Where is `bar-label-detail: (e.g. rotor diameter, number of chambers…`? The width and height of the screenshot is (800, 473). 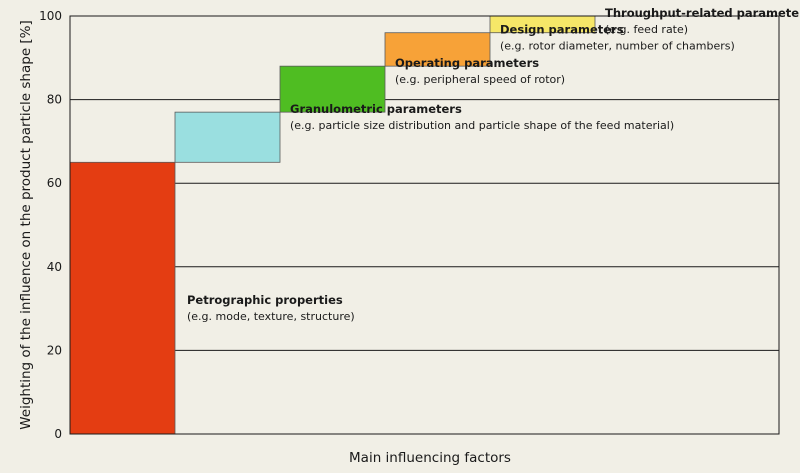 bar-label-detail: (e.g. rotor diameter, number of chambers… is located at coordinates (617, 46).